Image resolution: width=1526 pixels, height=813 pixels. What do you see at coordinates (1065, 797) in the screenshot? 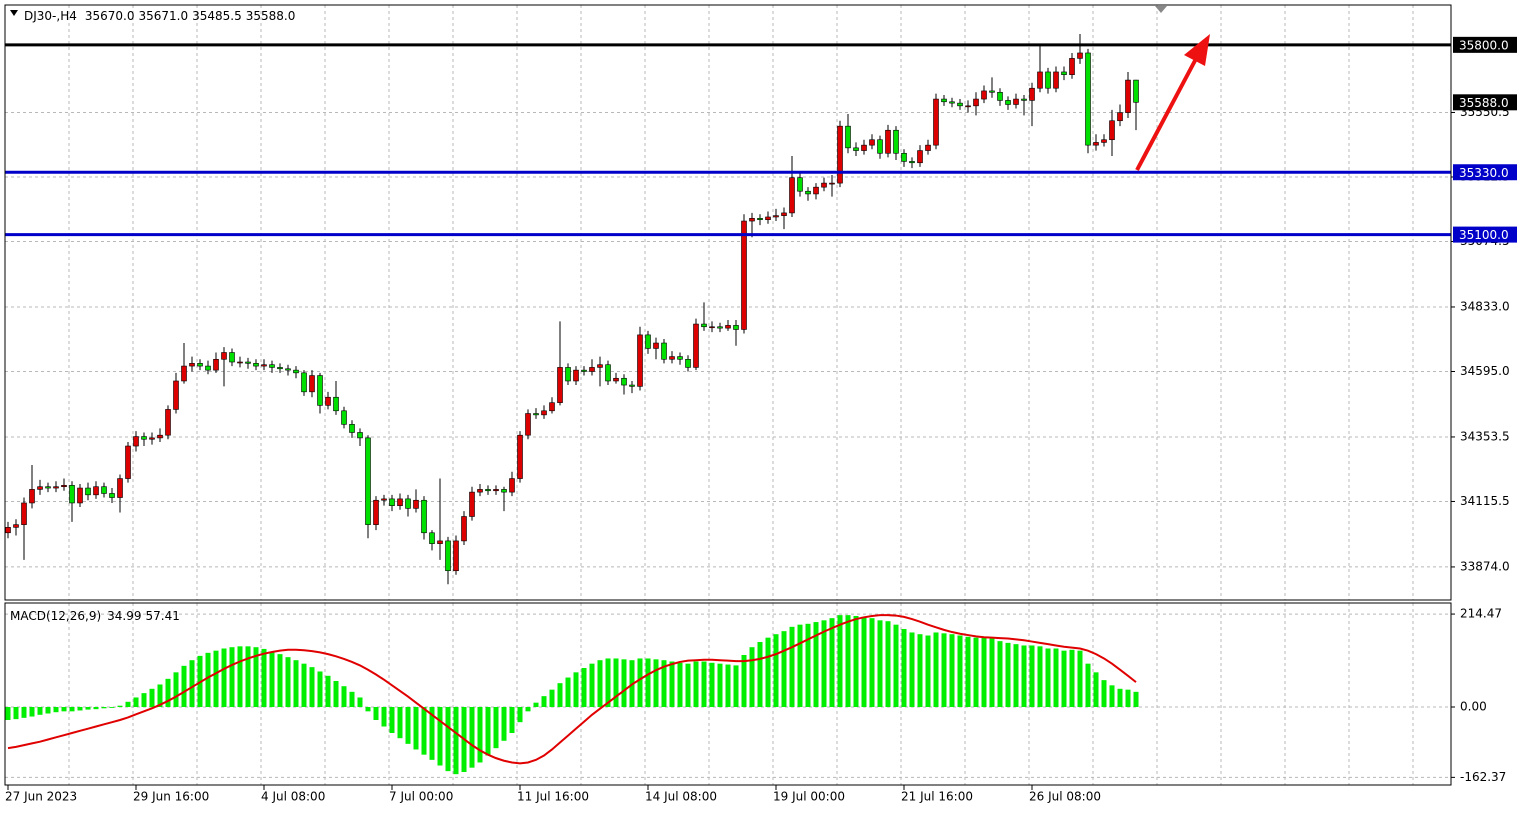
I see `x-tick-label: 26 Jul 08:00` at bounding box center [1065, 797].